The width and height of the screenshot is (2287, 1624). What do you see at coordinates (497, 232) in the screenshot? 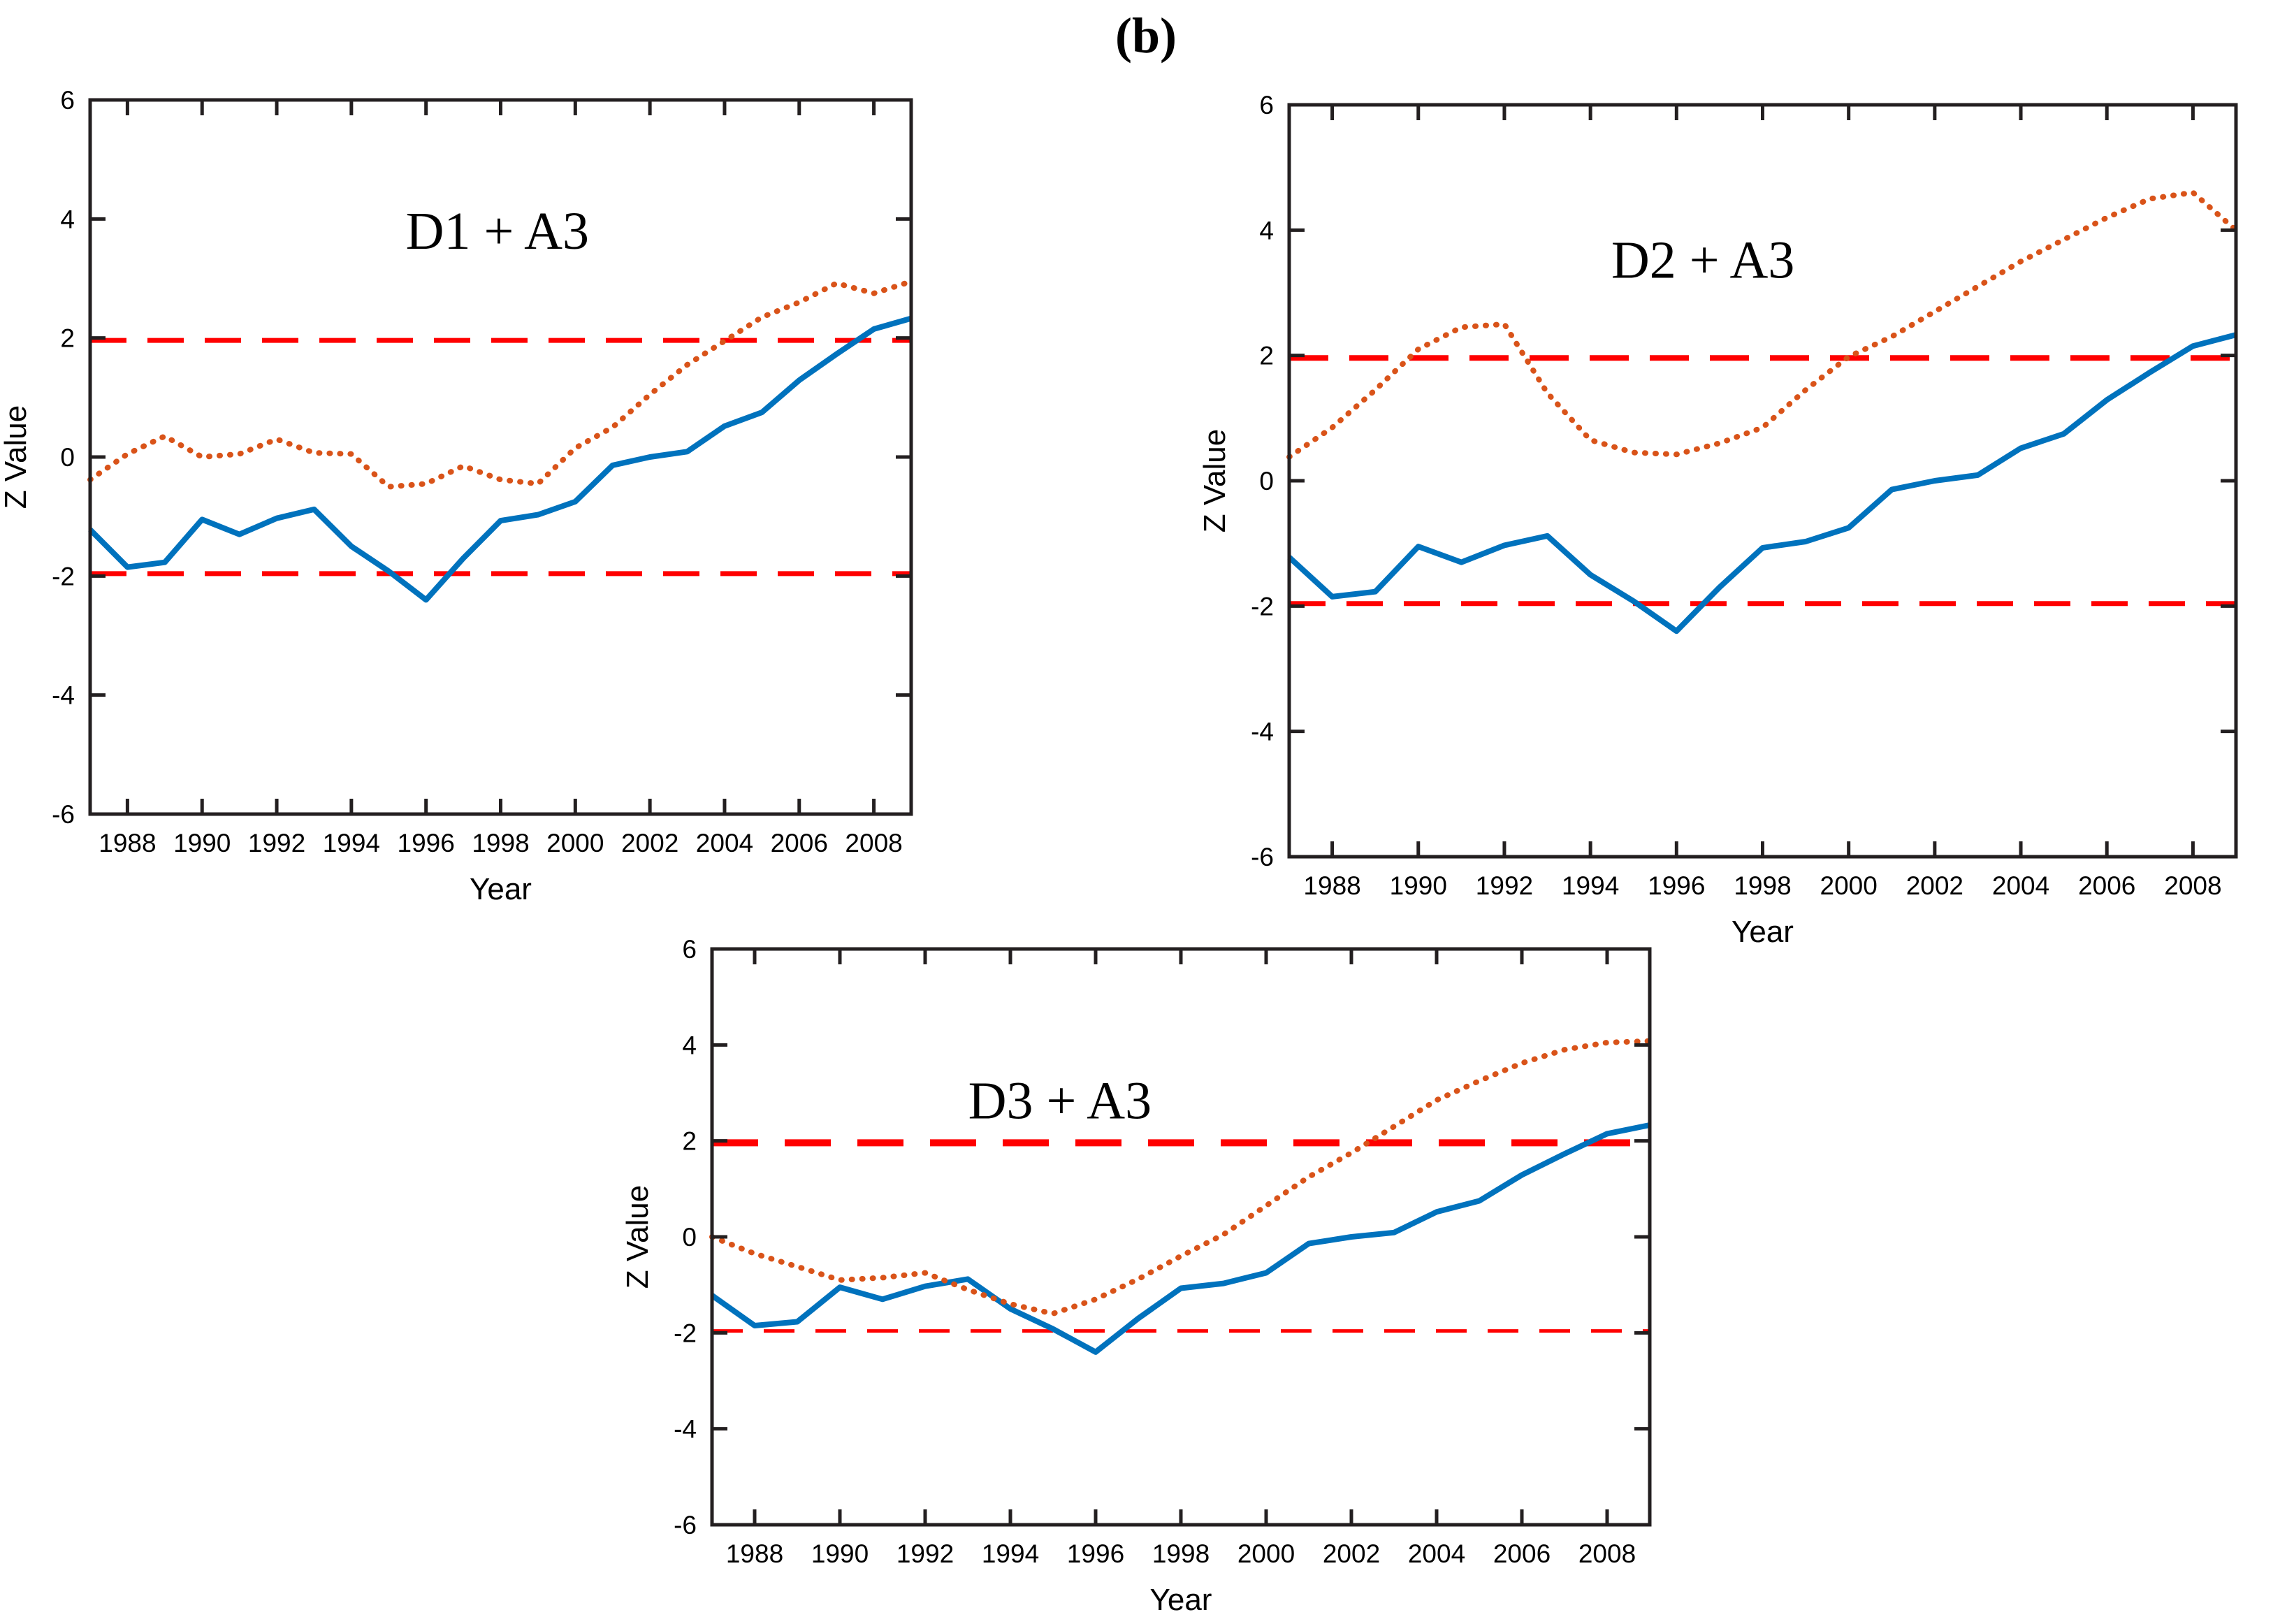
I see `chart-title: D1 + A3` at bounding box center [497, 232].